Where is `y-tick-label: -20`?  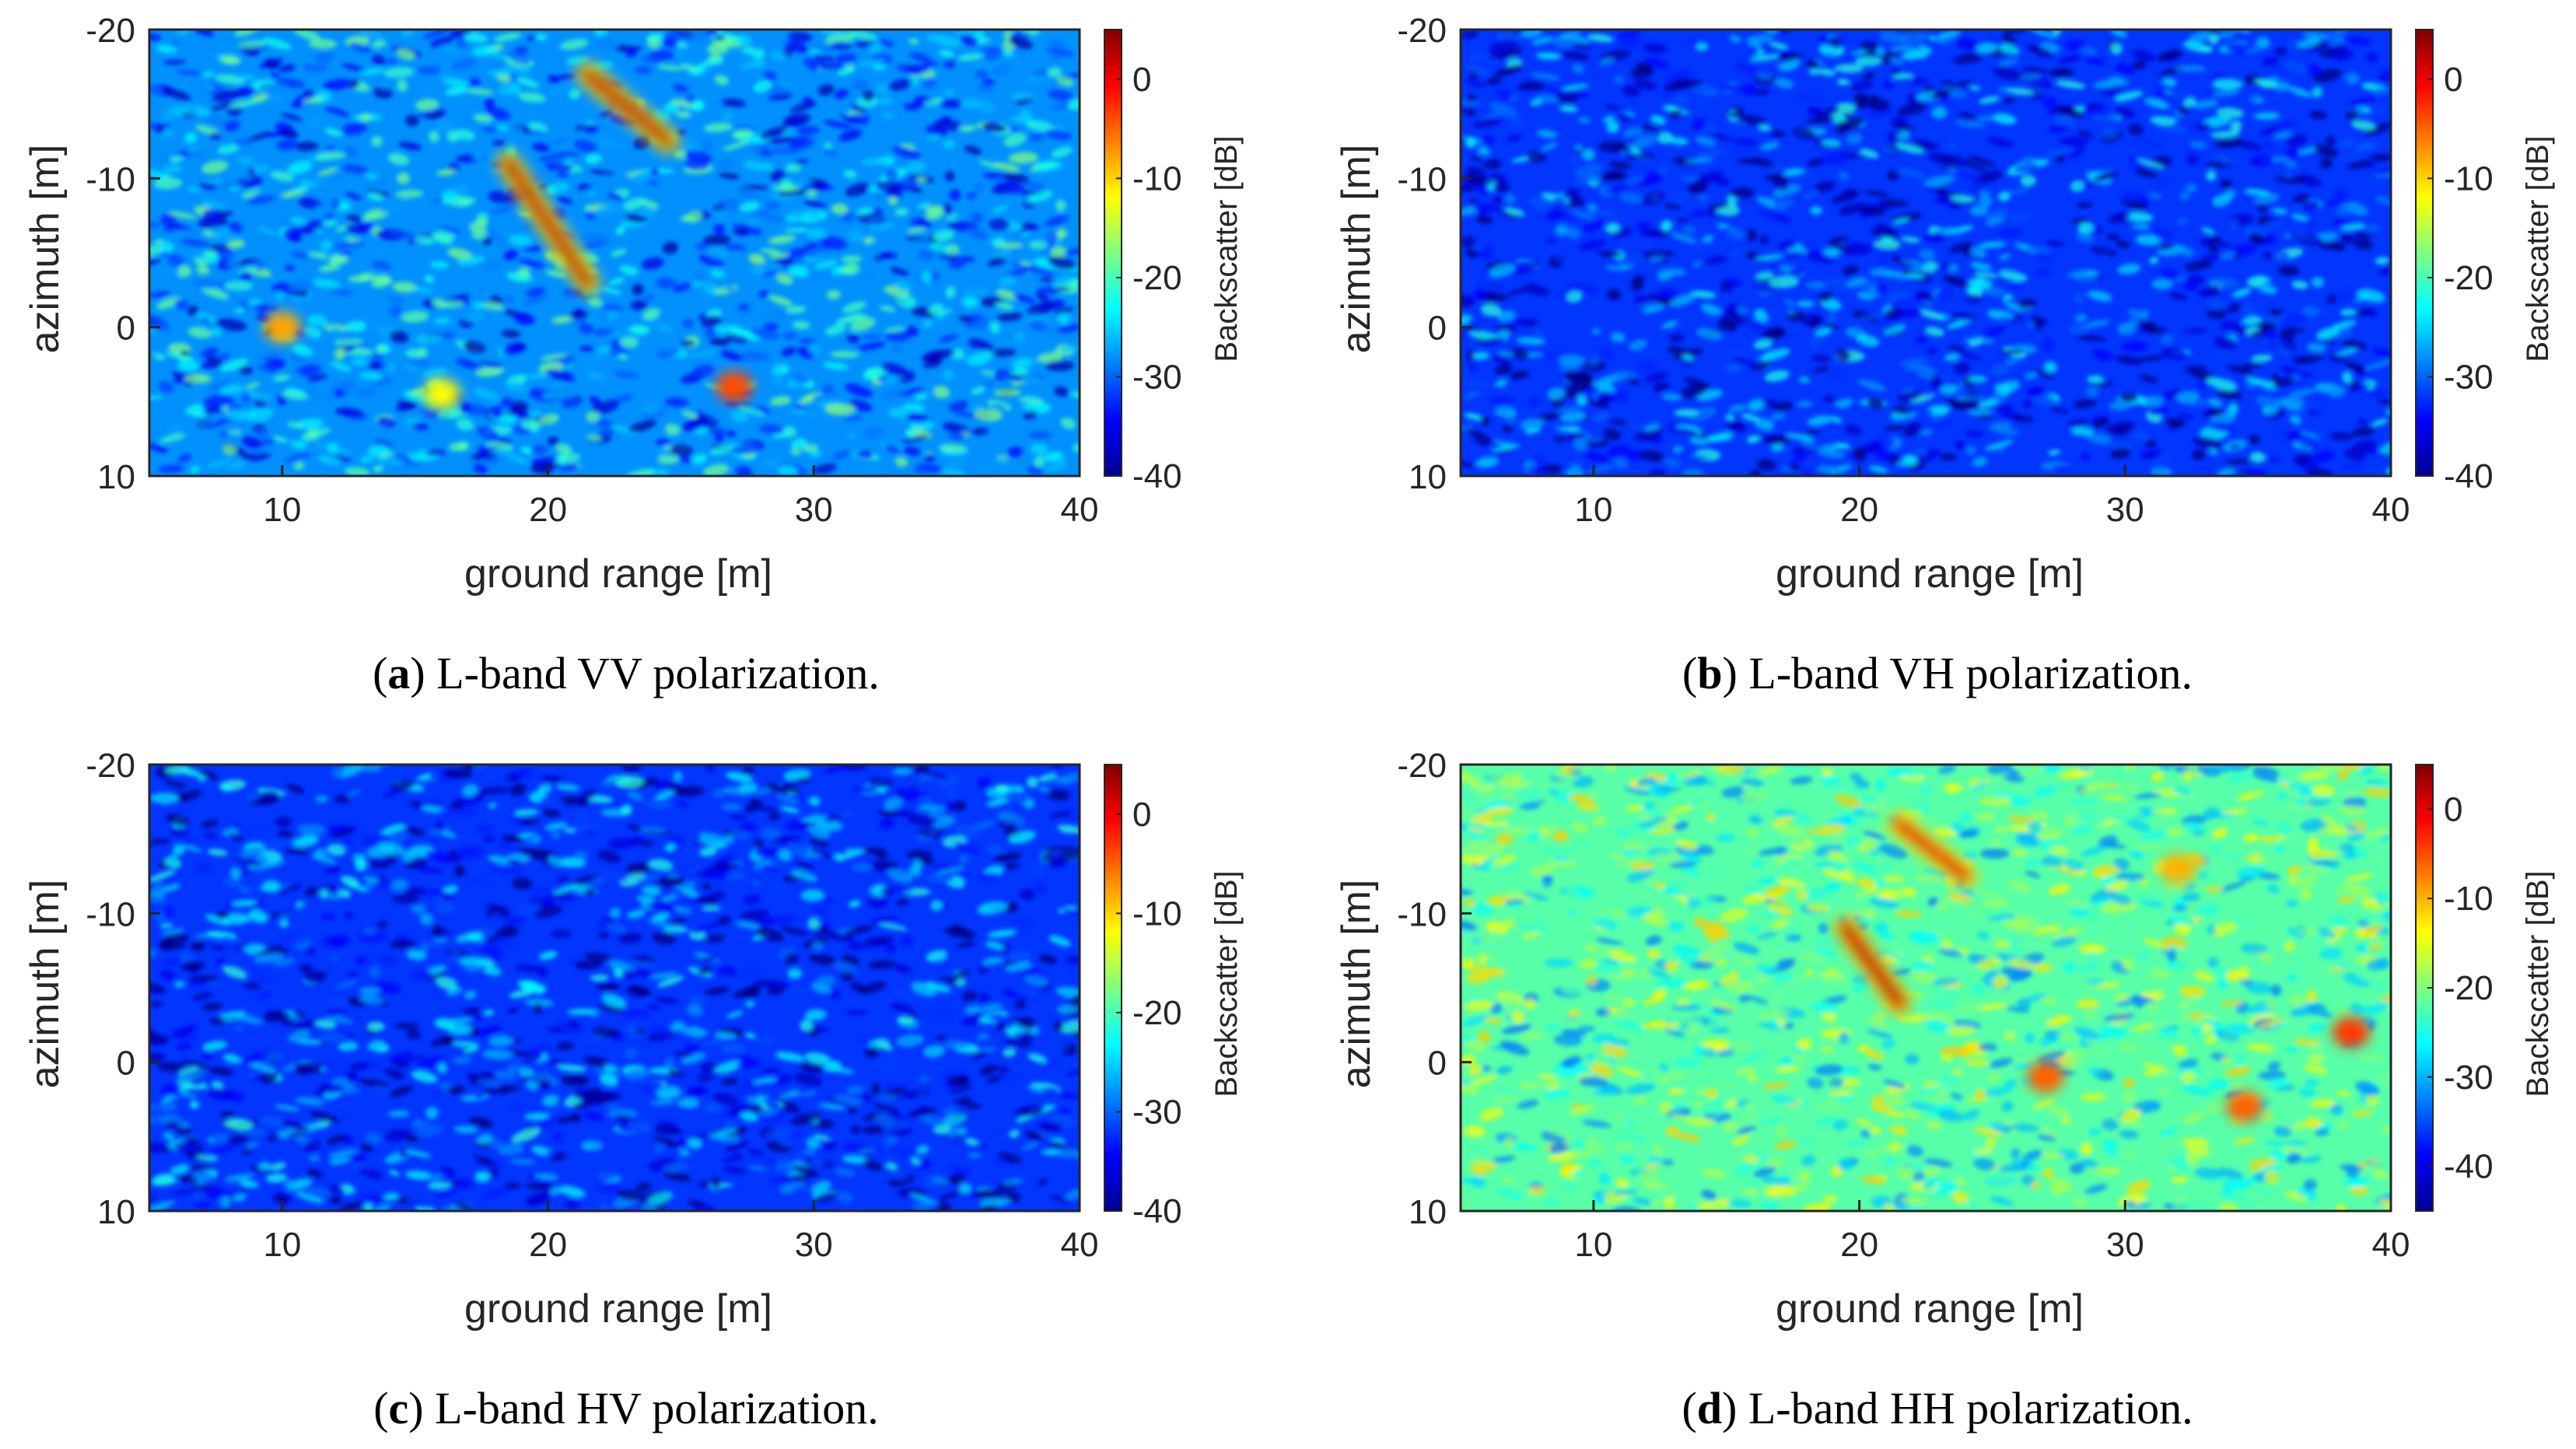 y-tick-label: -20 is located at coordinates (111, 31).